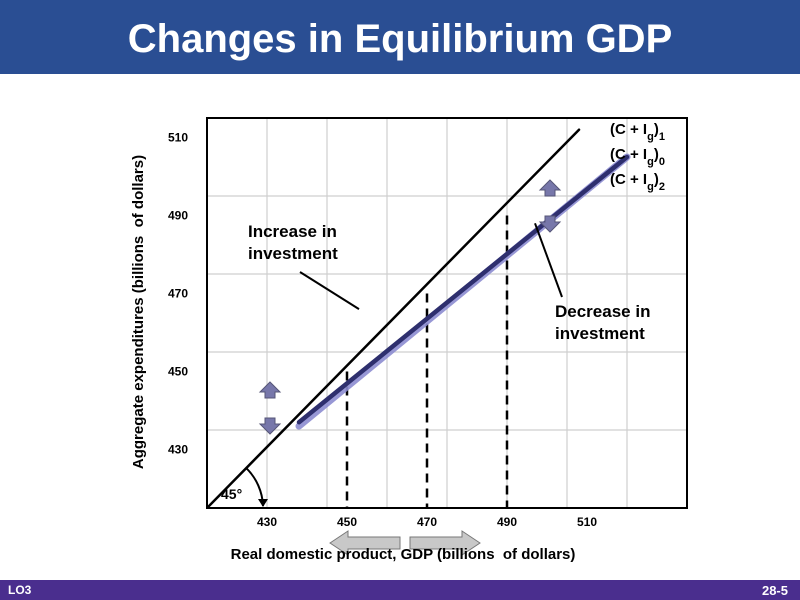  Describe the element at coordinates (405, 543) in the screenshot. I see `left-right-arrows` at that location.